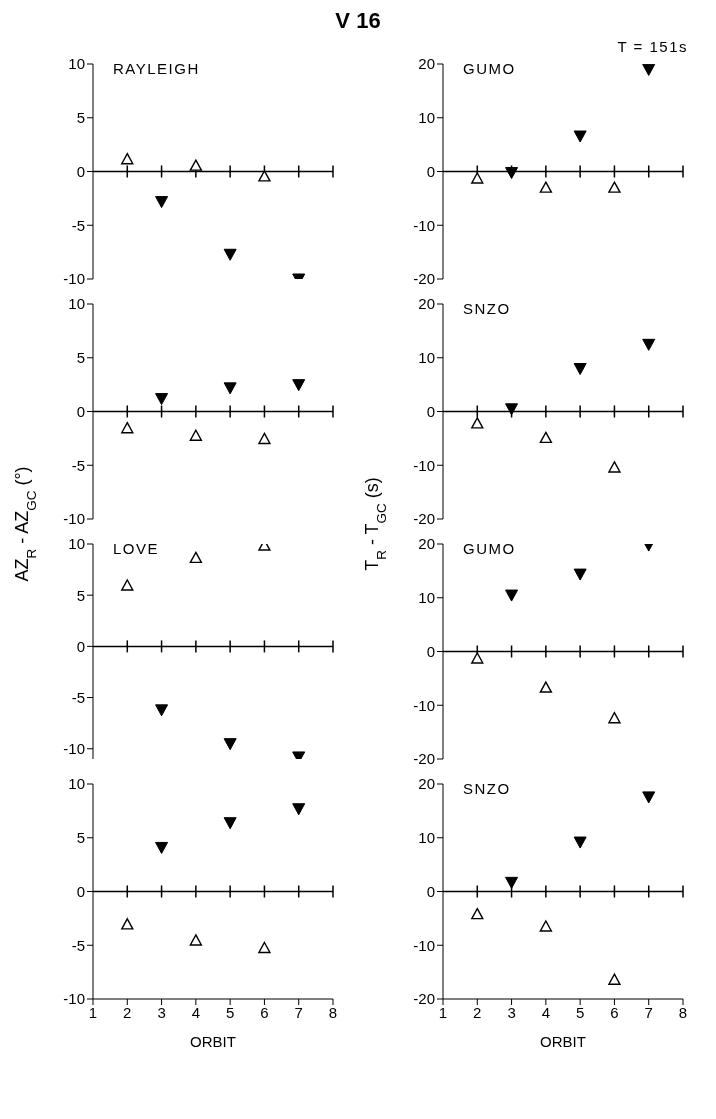  I want to click on chart-title: V 16, so click(358, 20).